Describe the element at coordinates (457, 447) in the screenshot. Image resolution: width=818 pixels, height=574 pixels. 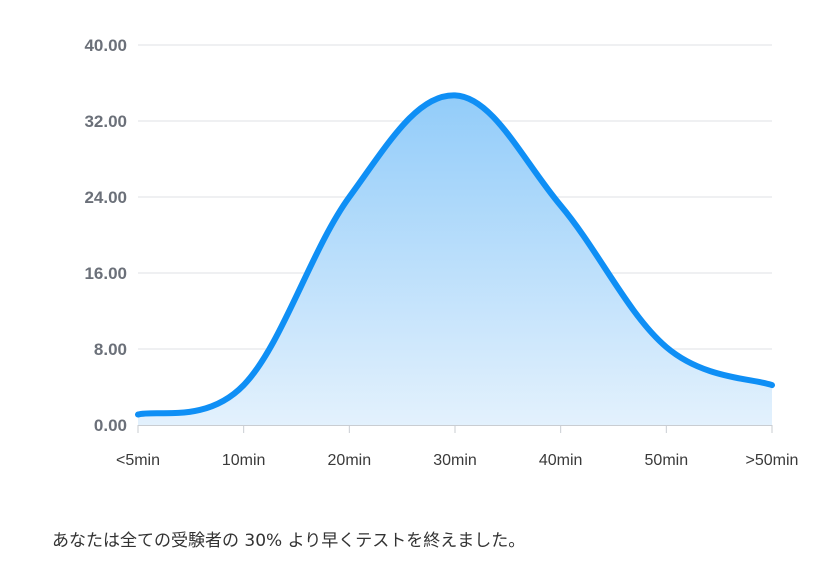
I see `x-axis: <5min 10min 20min 30min 40min 50min >50min` at that location.